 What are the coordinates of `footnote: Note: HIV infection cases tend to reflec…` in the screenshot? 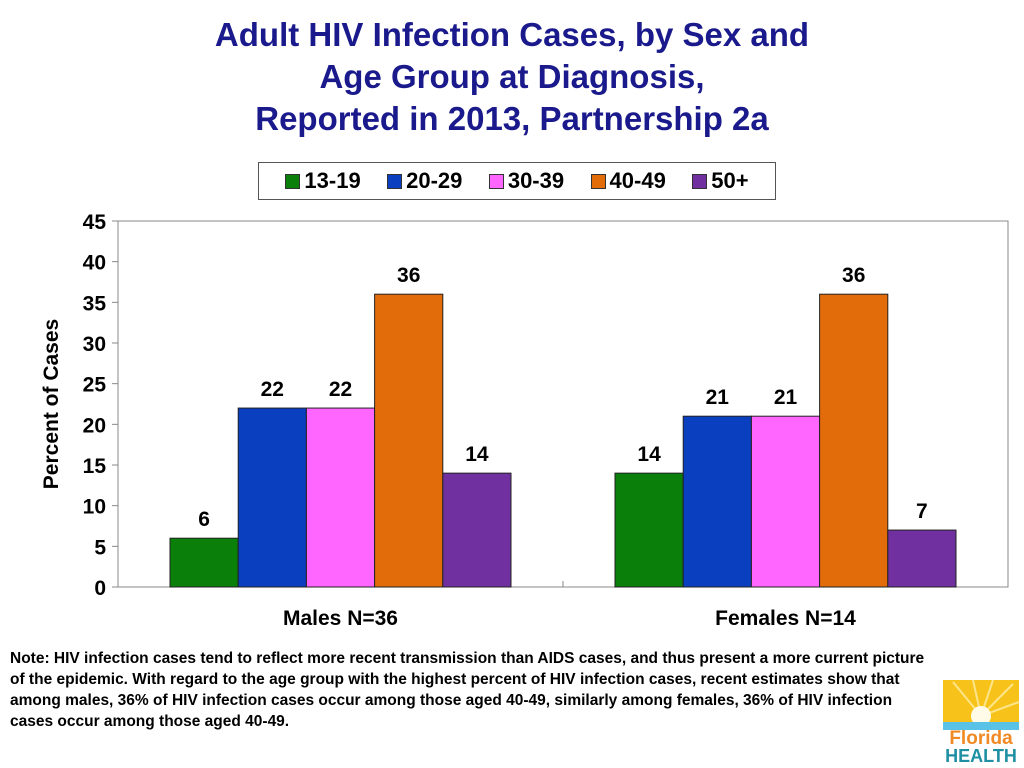 It's located at (467, 690).